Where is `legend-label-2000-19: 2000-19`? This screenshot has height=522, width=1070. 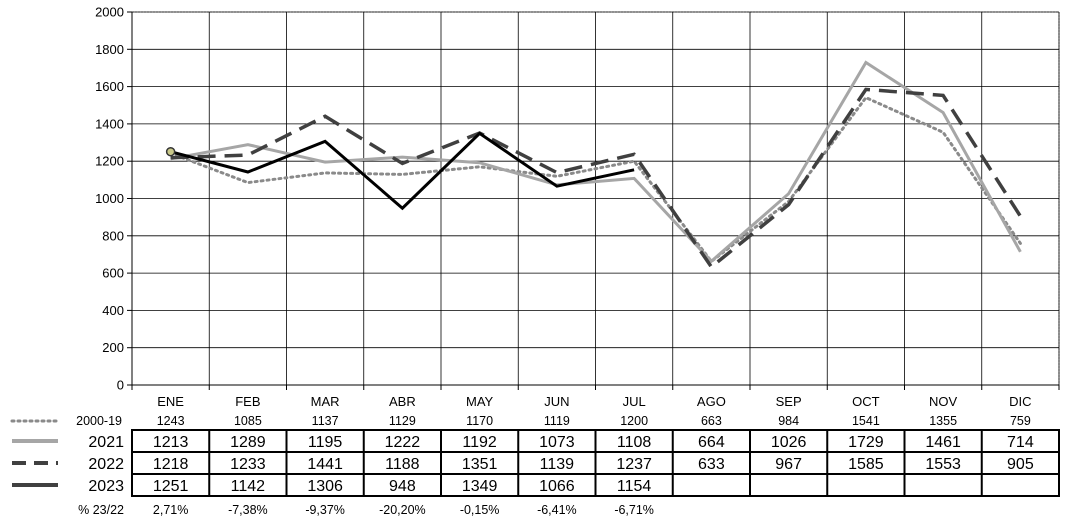
legend-label-2000-19: 2000-19 is located at coordinates (99, 421).